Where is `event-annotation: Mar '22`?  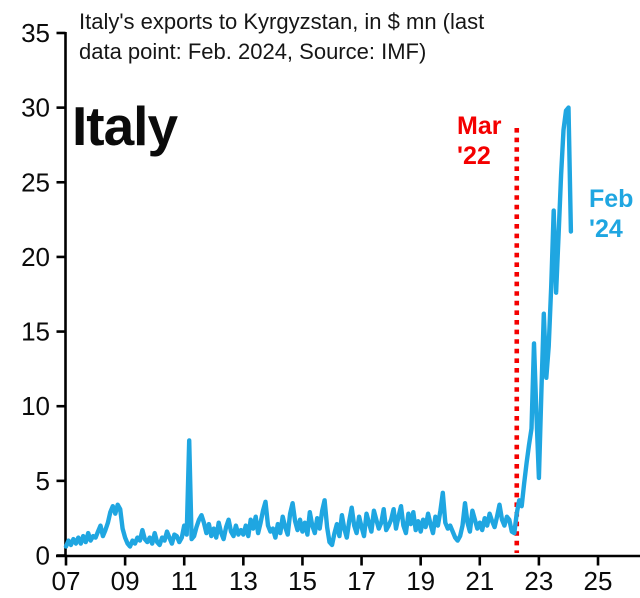
event-annotation: Mar '22 is located at coordinates (479, 141).